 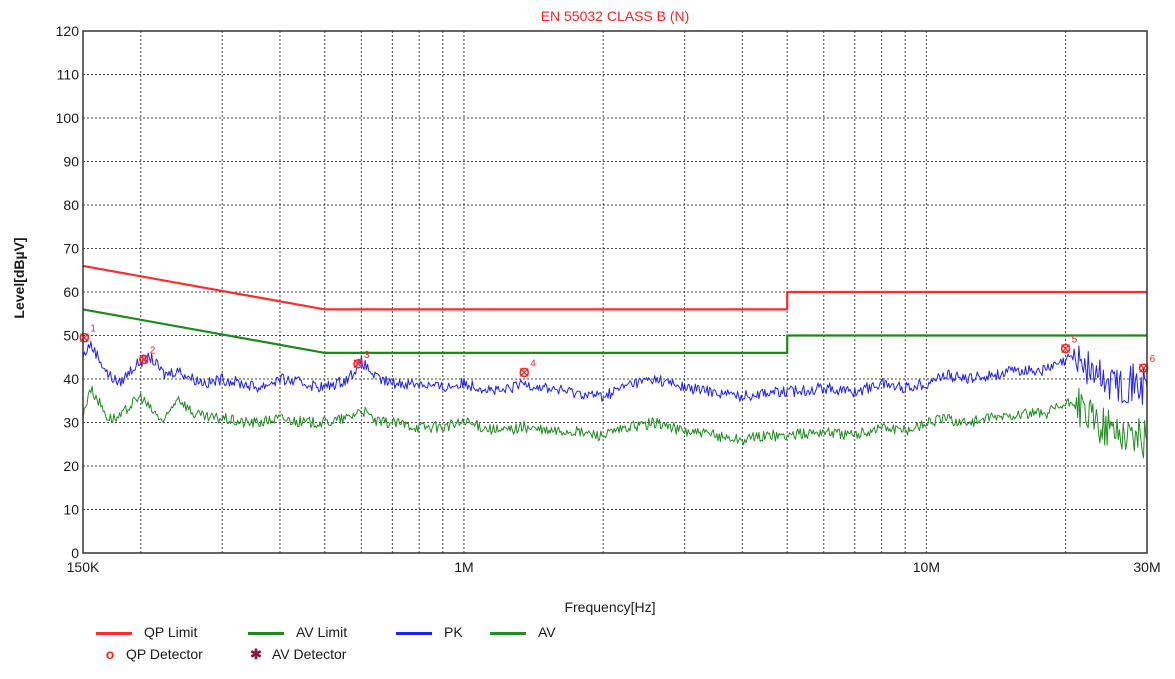 What do you see at coordinates (926, 567) in the screenshot?
I see `x-tick-label: 10M` at bounding box center [926, 567].